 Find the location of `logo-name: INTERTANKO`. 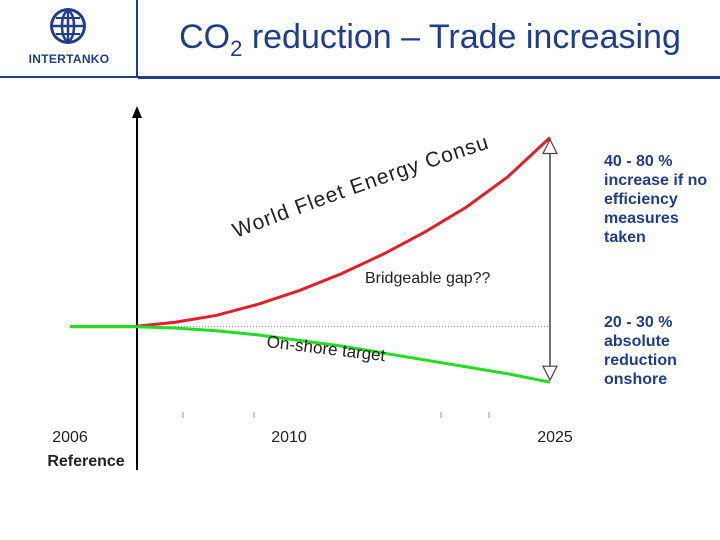

logo-name: INTERTANKO is located at coordinates (69, 59).